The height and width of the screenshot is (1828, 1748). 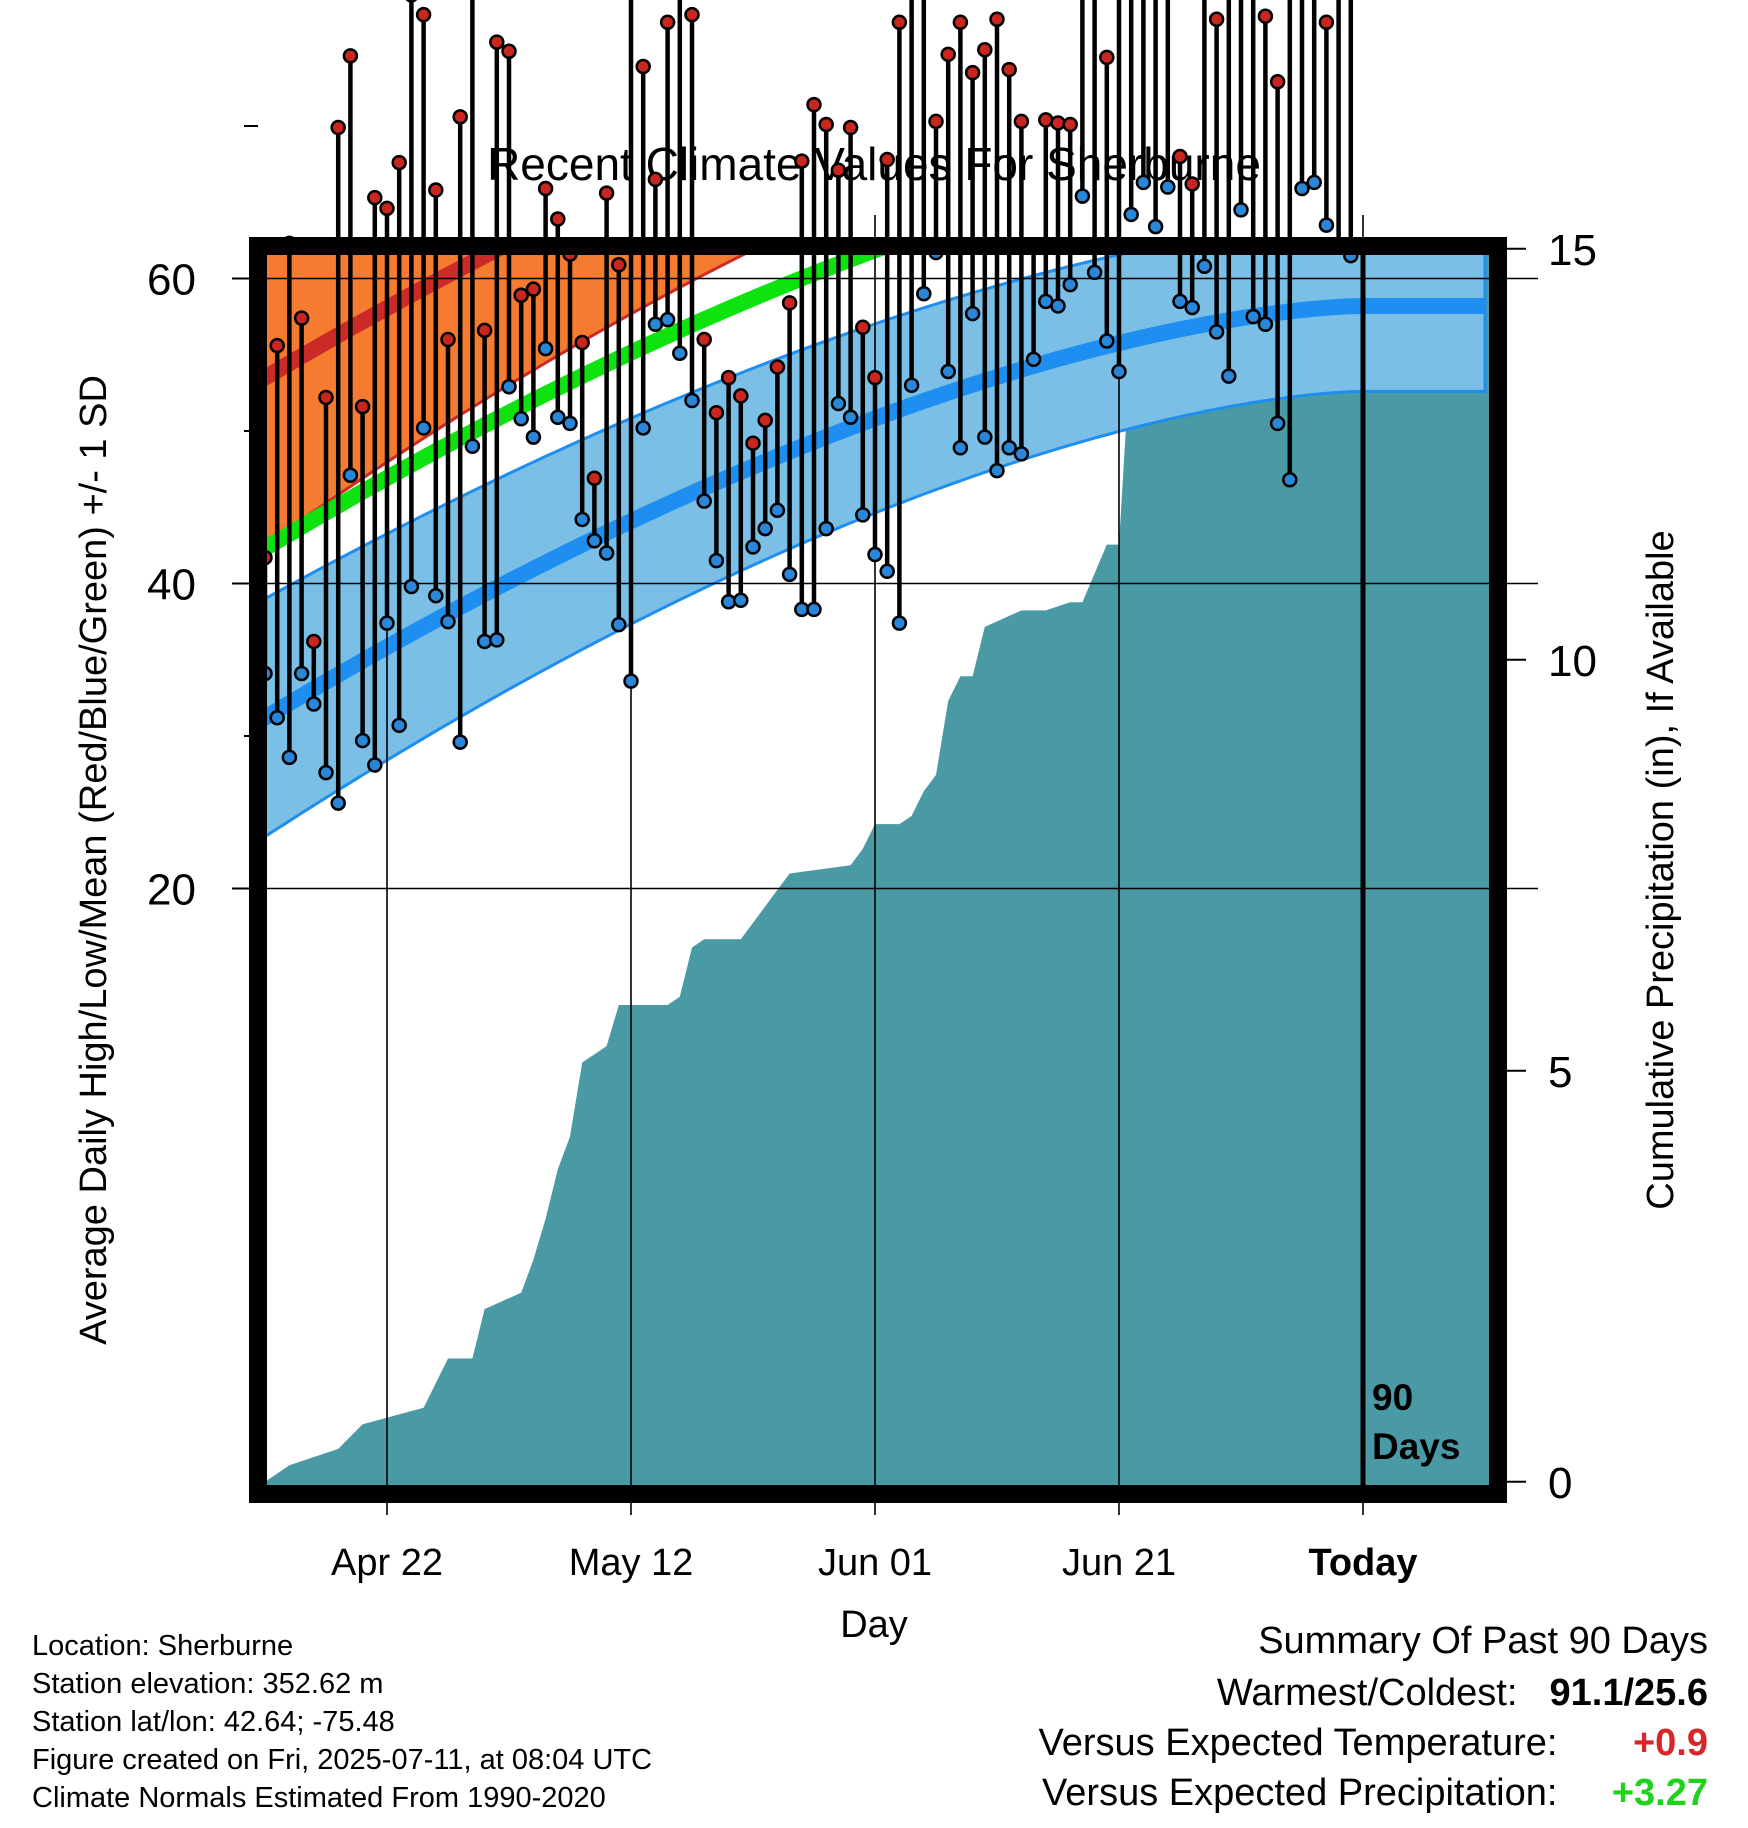 I want to click on y2-tick-label: 10, so click(x=1572, y=661).